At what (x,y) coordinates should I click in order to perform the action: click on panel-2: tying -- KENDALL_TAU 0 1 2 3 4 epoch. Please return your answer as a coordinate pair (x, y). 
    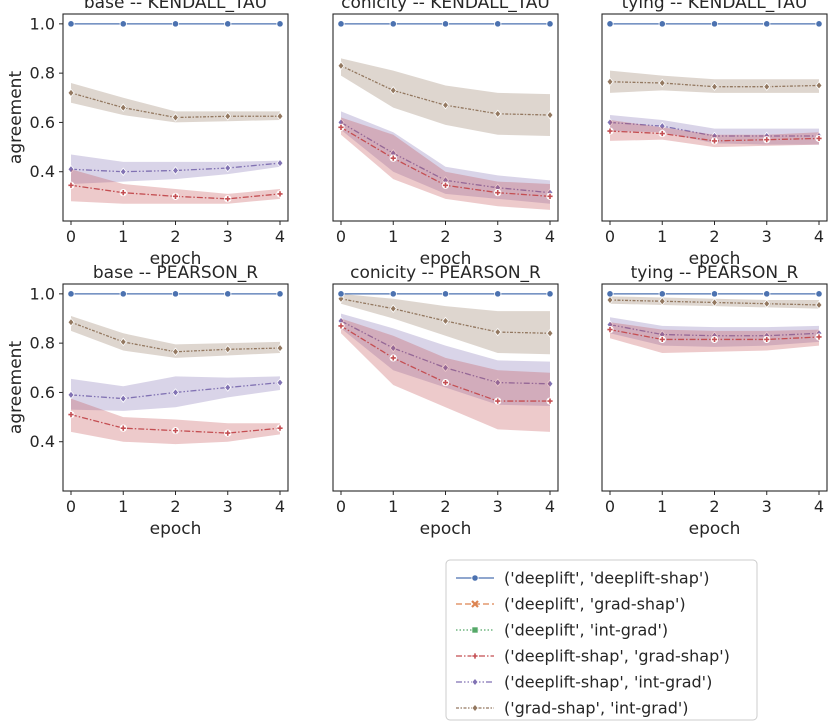
    Looking at the image, I should click on (714, 134).